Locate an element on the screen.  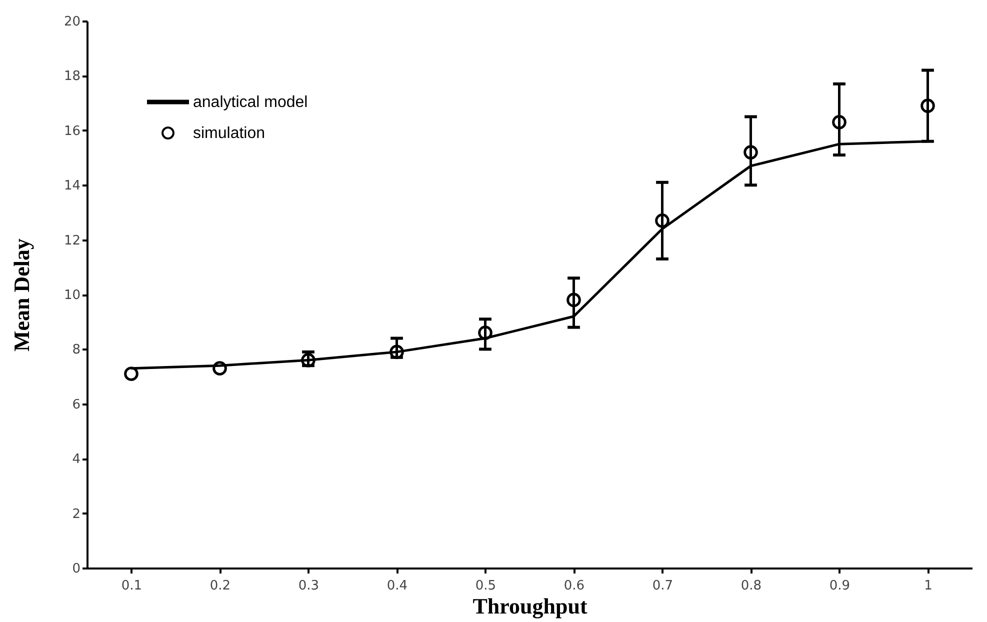
legend-label: analytical model is located at coordinates (250, 102).